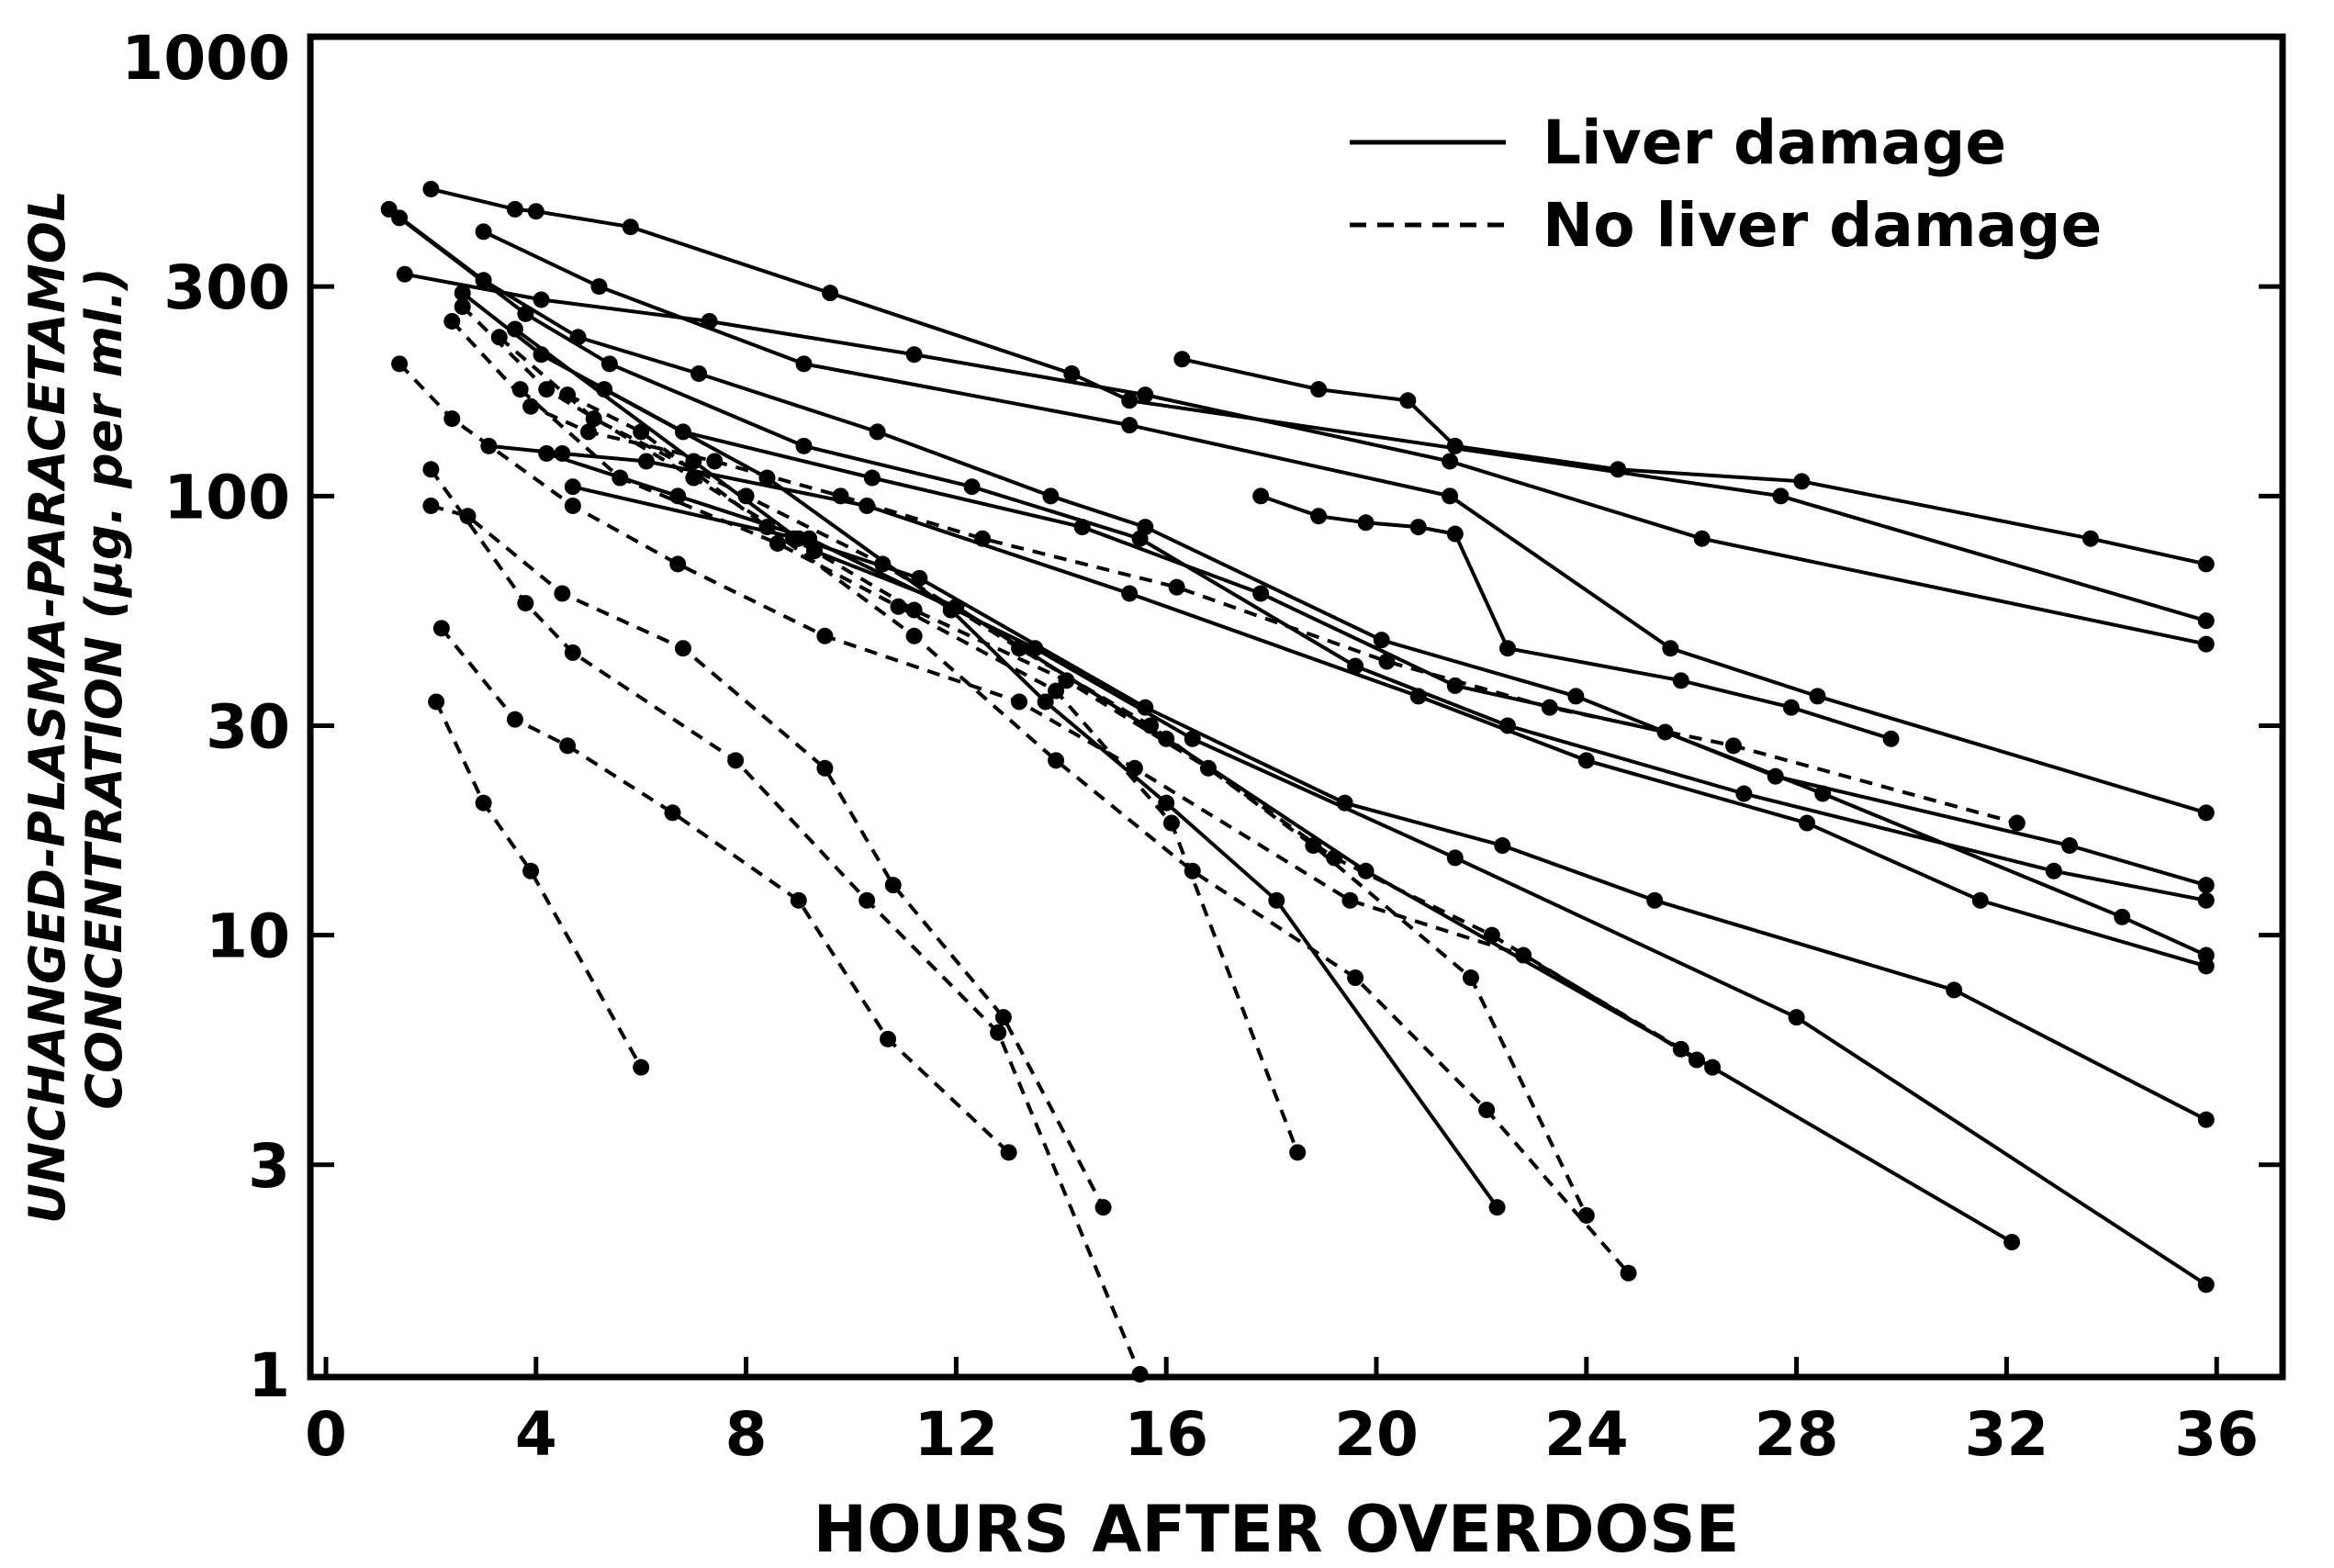 This screenshot has width=2334, height=1568. I want to click on x-tick-label: 24, so click(1586, 1434).